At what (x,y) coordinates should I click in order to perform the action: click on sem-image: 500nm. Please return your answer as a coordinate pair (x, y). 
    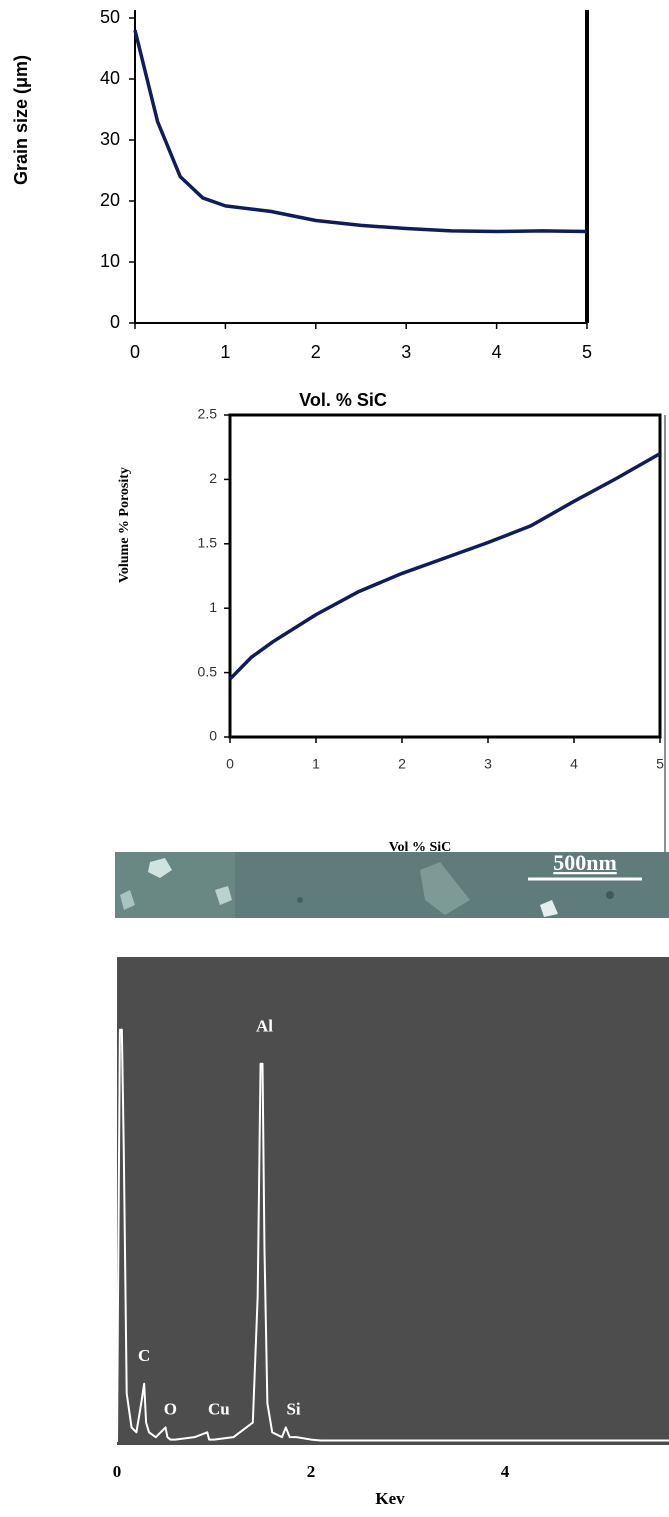
    Looking at the image, I should click on (392, 884).